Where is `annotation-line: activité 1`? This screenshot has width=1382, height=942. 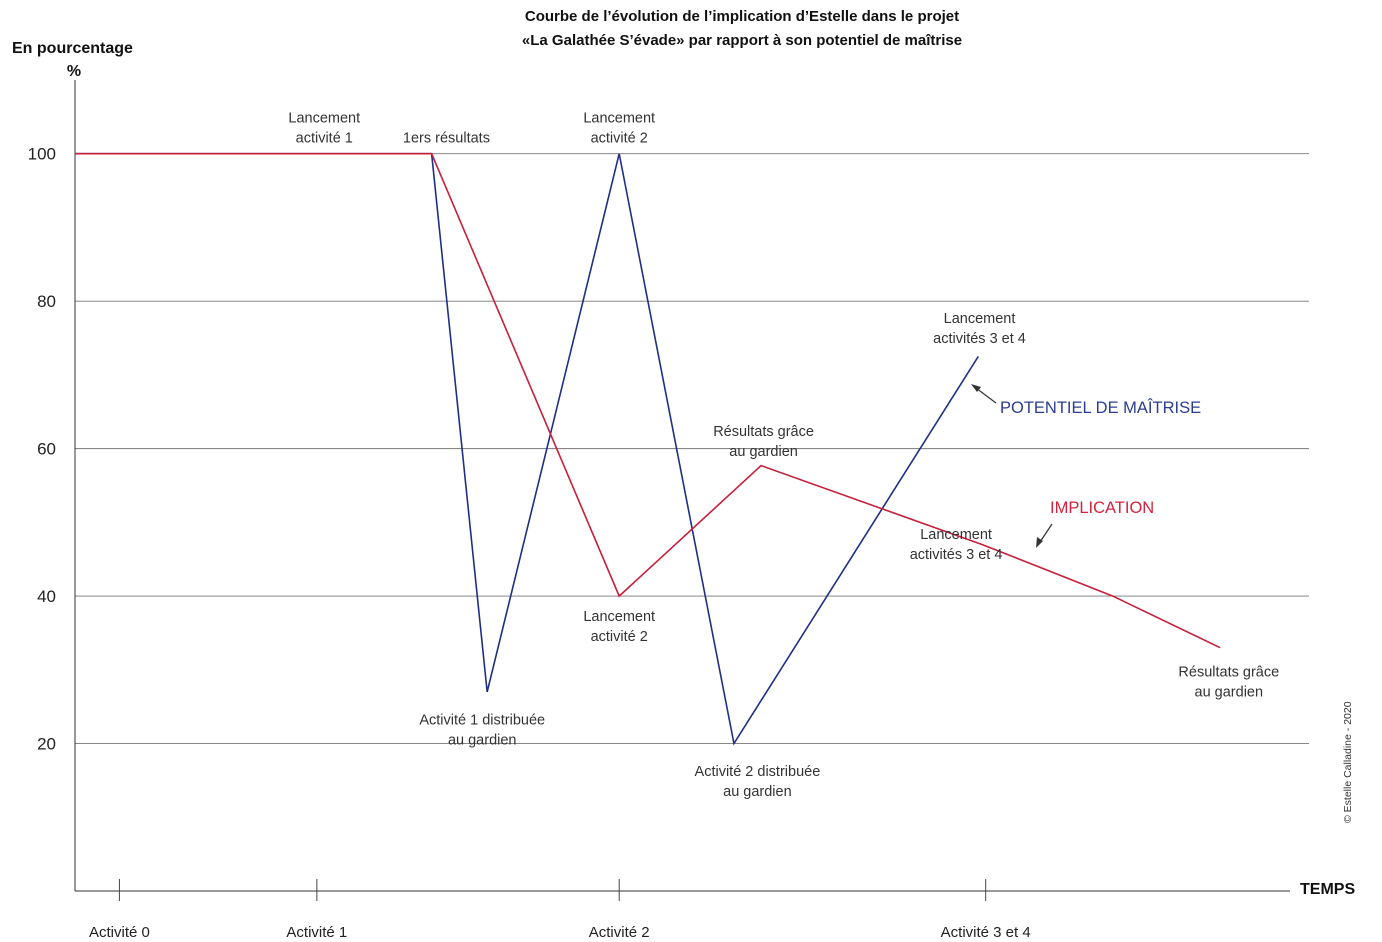
annotation-line: activité 1 is located at coordinates (324, 139).